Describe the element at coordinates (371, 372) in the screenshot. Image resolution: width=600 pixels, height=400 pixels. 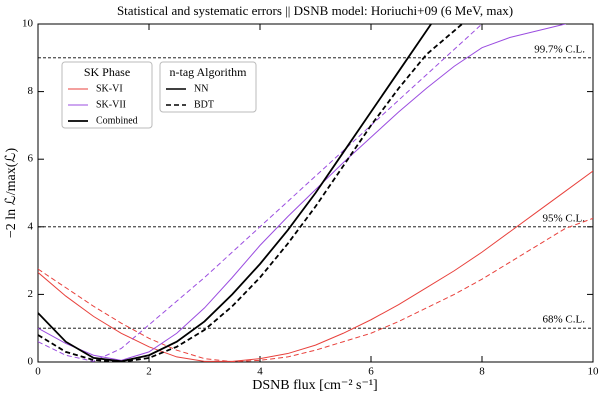
I see `x-tick-label: 6` at that location.